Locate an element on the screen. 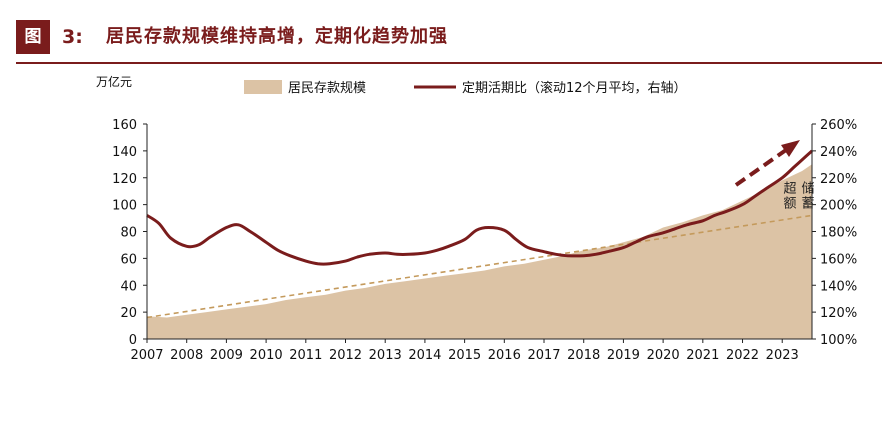  legend-line-label: 定期活期比（滚动12个月平均，右轴） is located at coordinates (574, 88).